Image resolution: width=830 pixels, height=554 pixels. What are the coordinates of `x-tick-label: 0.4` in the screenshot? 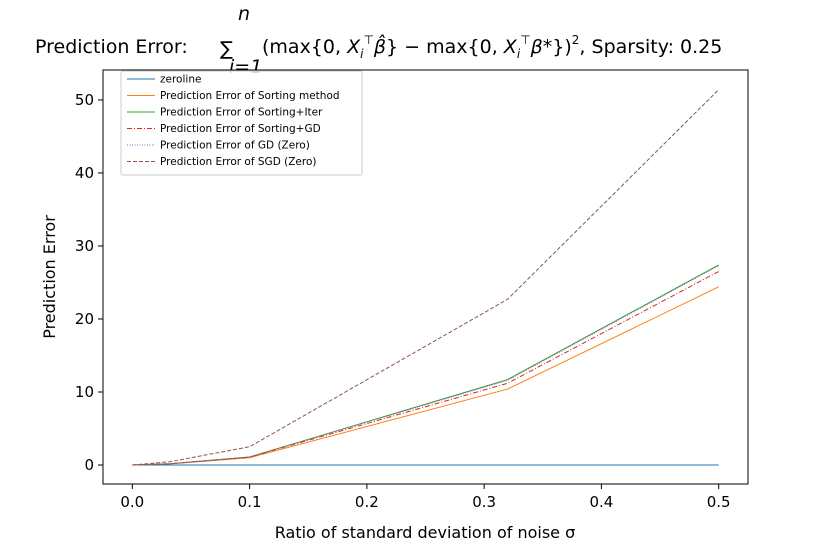 It's located at (601, 502).